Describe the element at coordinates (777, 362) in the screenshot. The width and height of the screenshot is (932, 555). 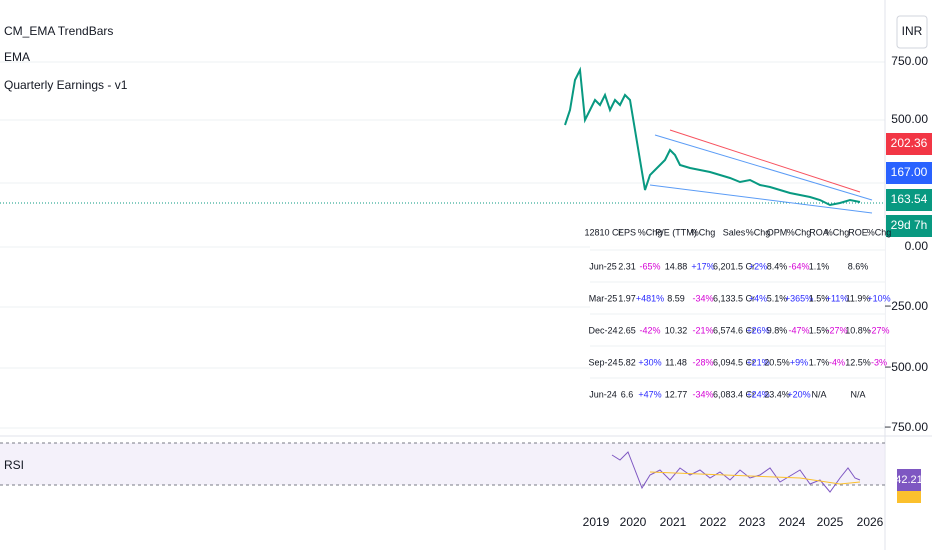
I see `table-cell: 20.5%` at that location.